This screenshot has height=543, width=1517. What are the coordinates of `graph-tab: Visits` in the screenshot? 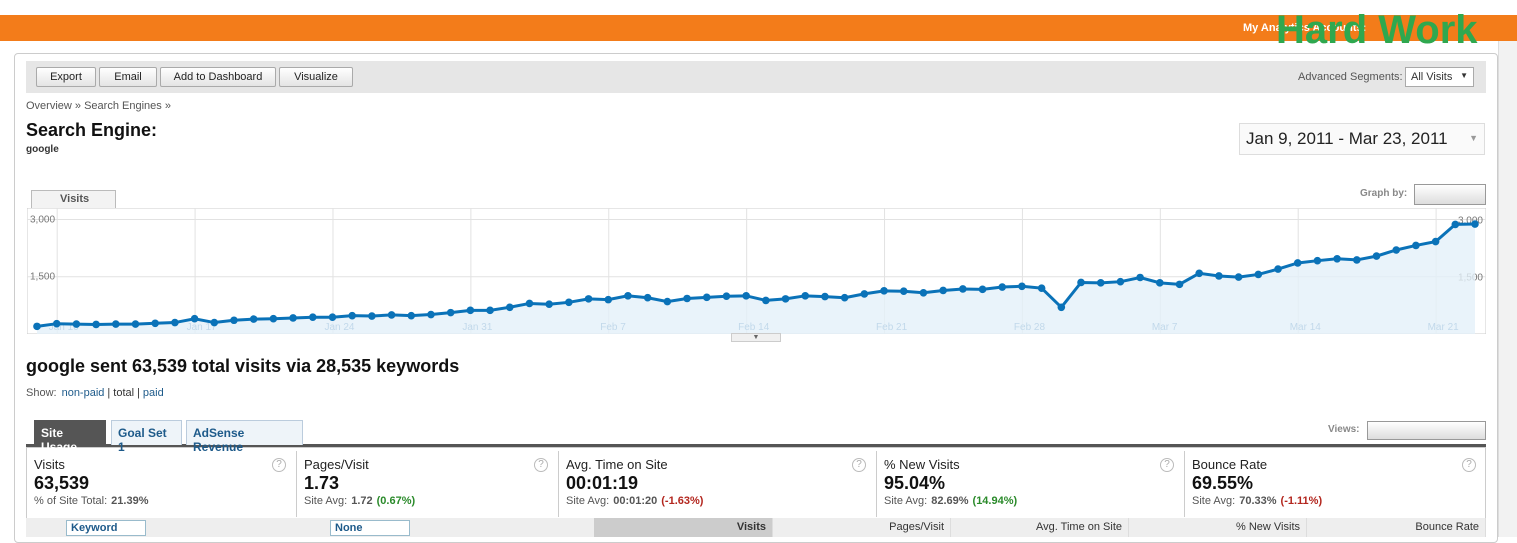 It's located at (73, 199).